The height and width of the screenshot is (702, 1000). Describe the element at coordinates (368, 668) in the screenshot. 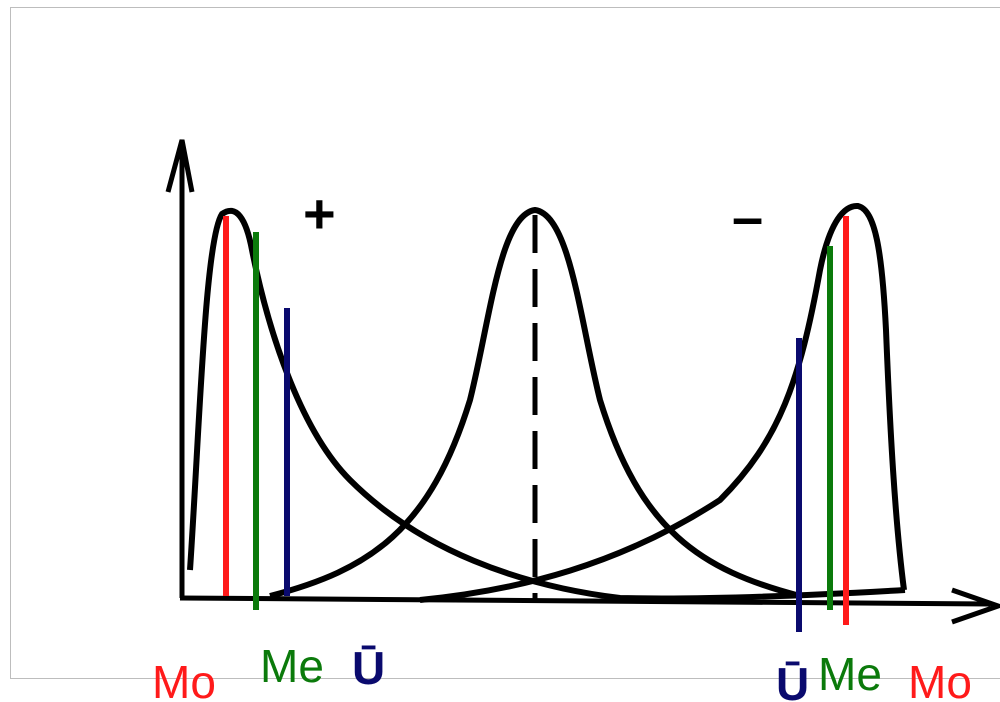

I see `mean-label-left: Ū` at that location.